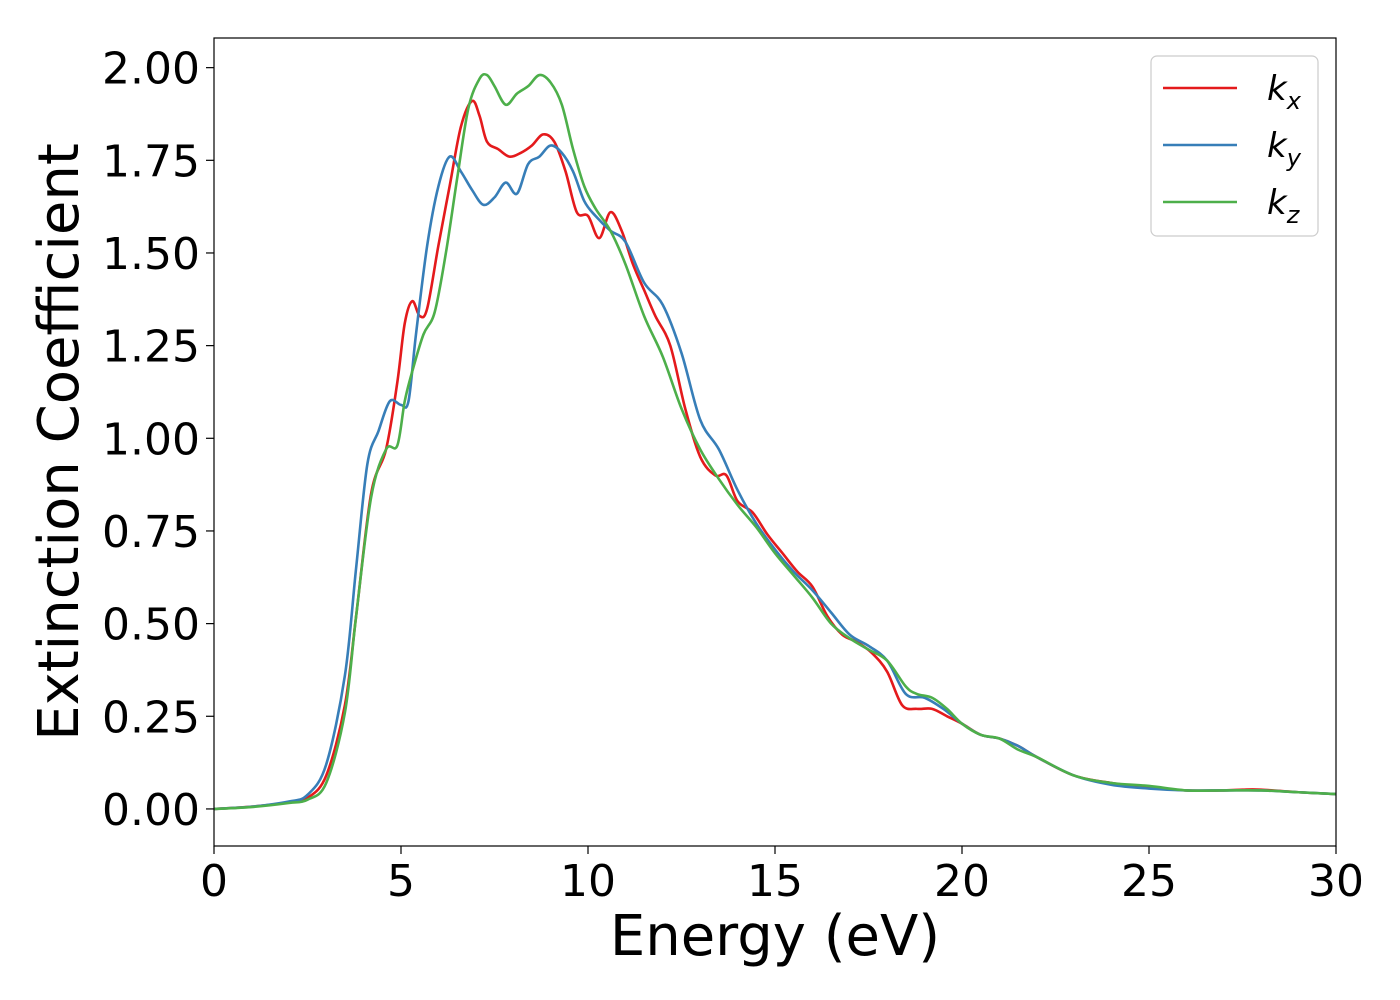 Image resolution: width=1400 pixels, height=1000 pixels. Describe the element at coordinates (1284, 149) in the screenshot. I see `legend-label-y: ky` at that location.